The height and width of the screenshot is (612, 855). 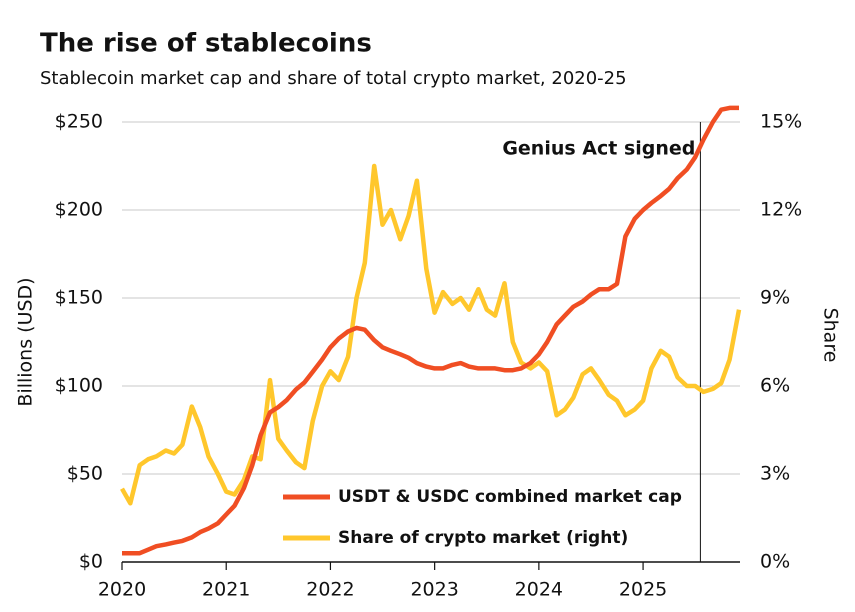 What do you see at coordinates (775, 298) in the screenshot?
I see `y2-tick-label: 9%` at bounding box center [775, 298].